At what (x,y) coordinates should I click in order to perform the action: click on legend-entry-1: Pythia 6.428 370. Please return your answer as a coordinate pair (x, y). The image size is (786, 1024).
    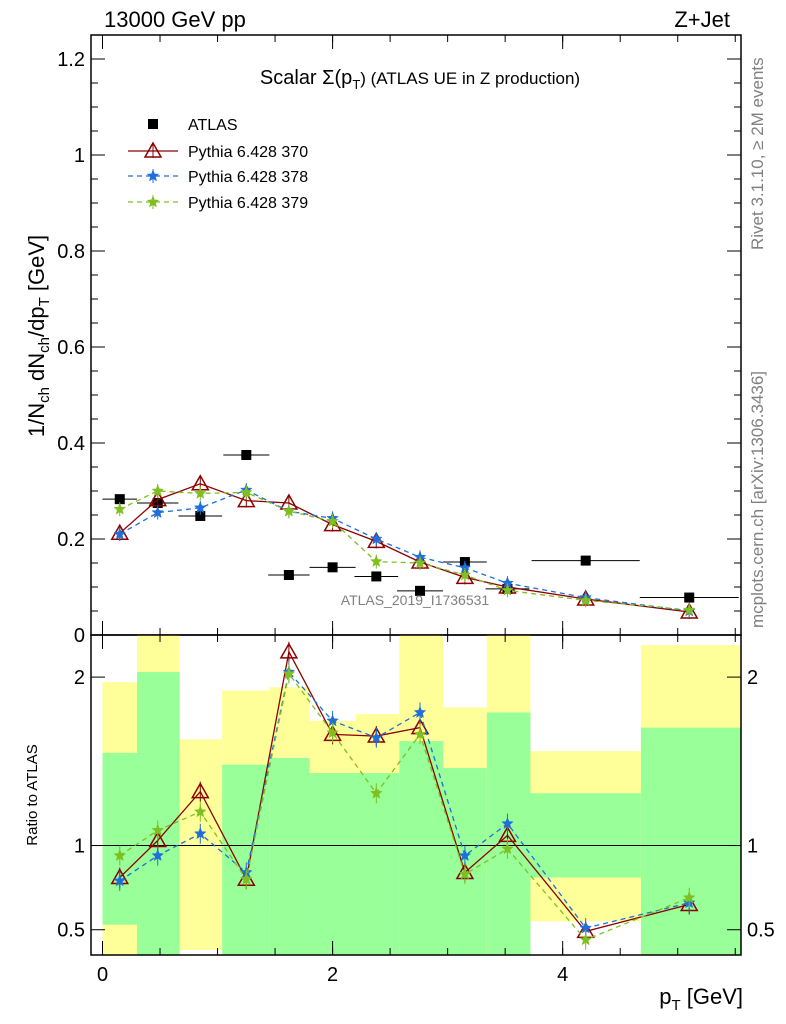
    Looking at the image, I should click on (218, 151).